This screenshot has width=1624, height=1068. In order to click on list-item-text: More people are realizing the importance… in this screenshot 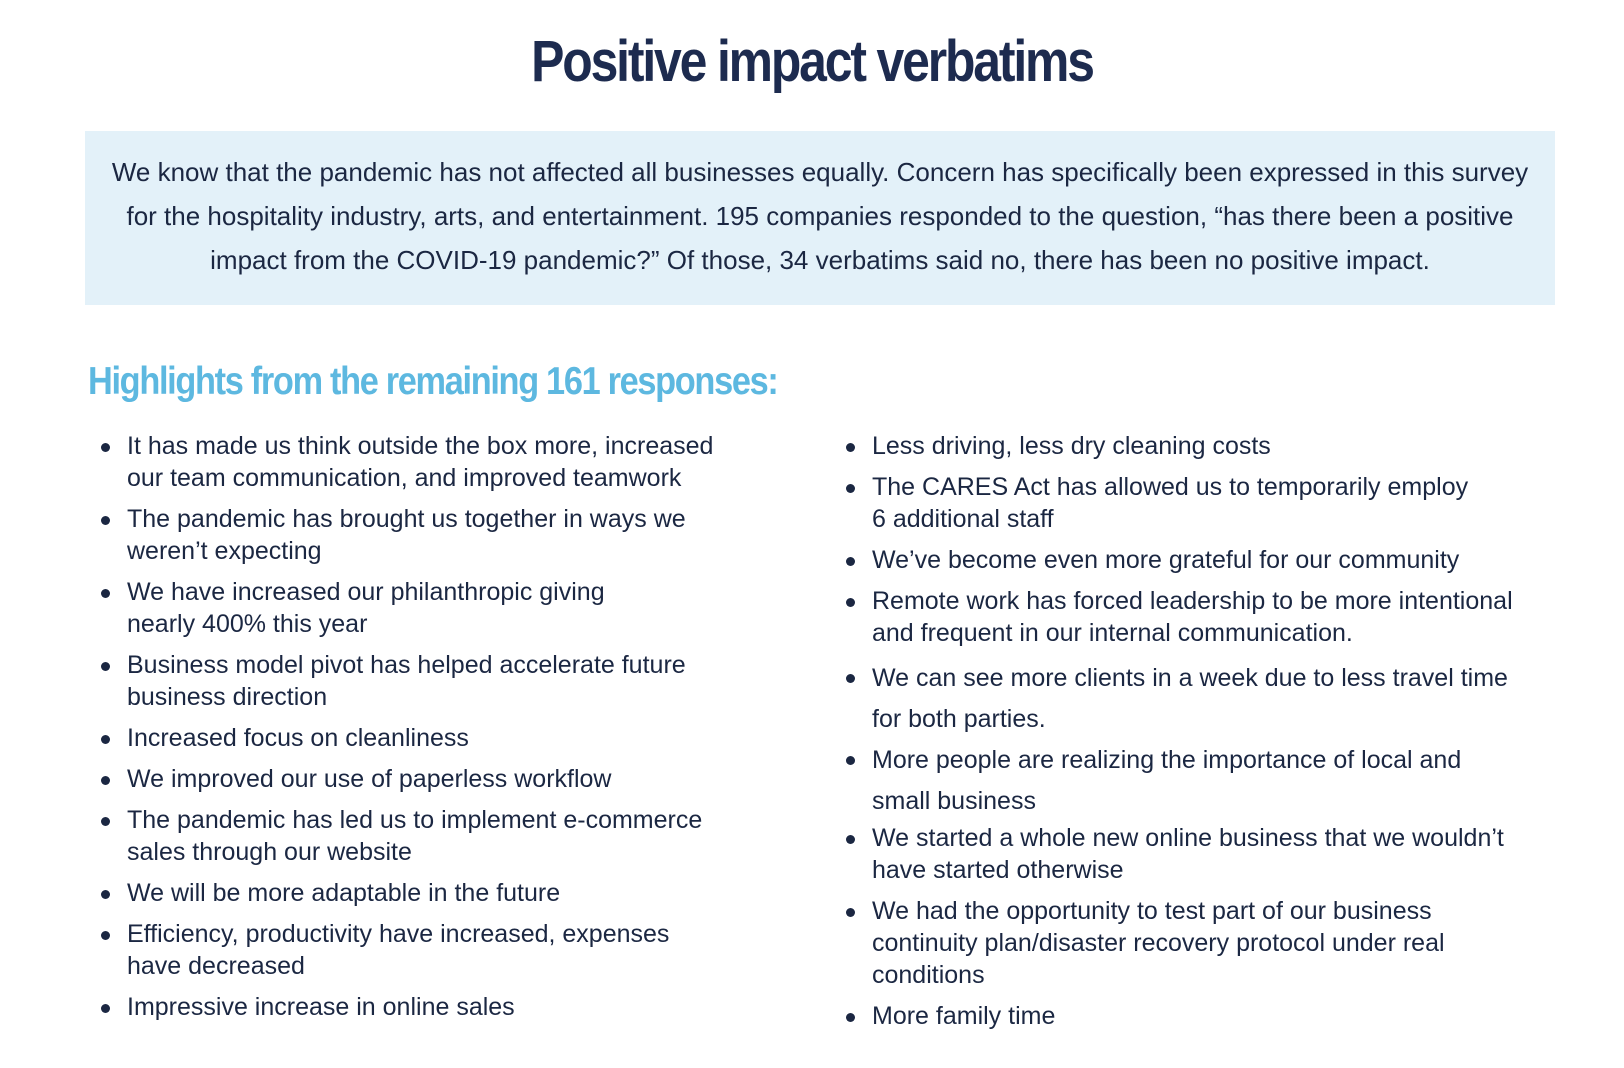, I will do `click(1167, 780)`.